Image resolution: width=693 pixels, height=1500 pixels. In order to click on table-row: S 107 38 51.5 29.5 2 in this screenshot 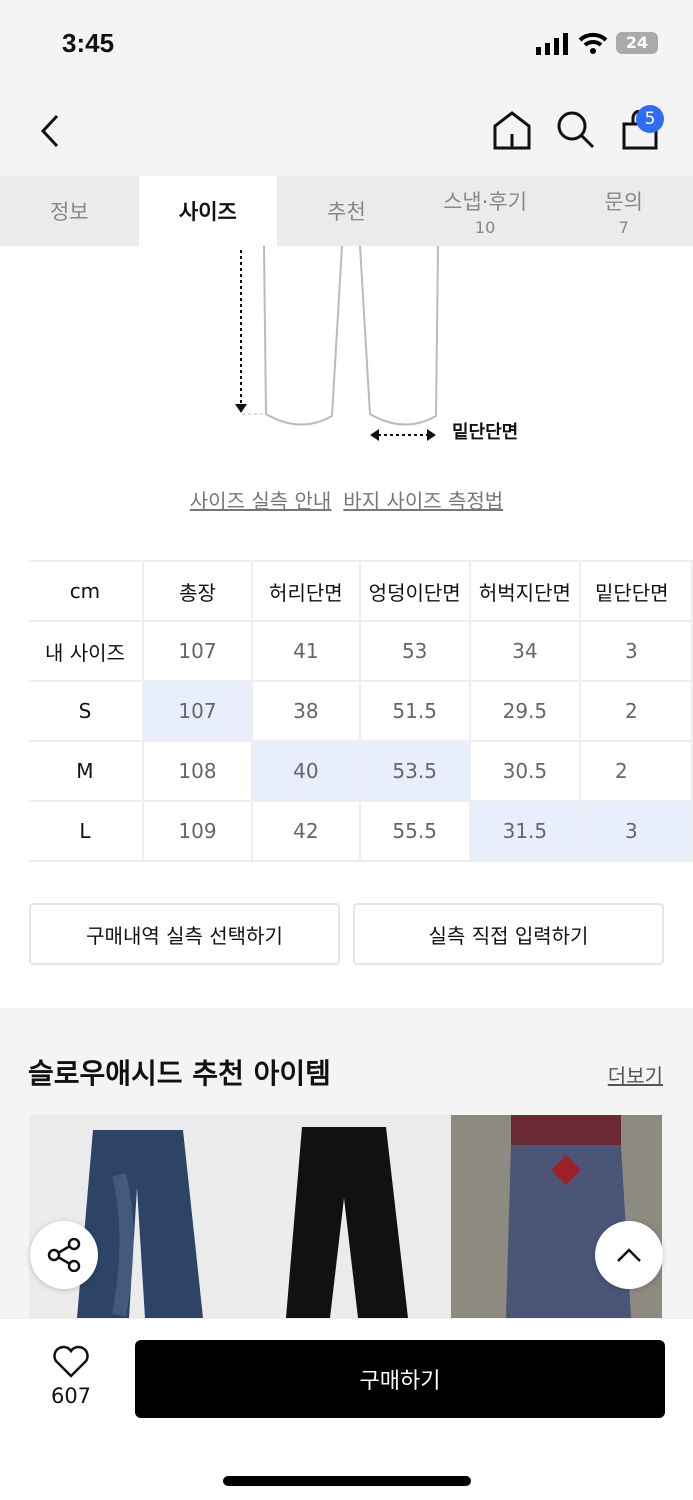, I will do `click(360, 711)`.